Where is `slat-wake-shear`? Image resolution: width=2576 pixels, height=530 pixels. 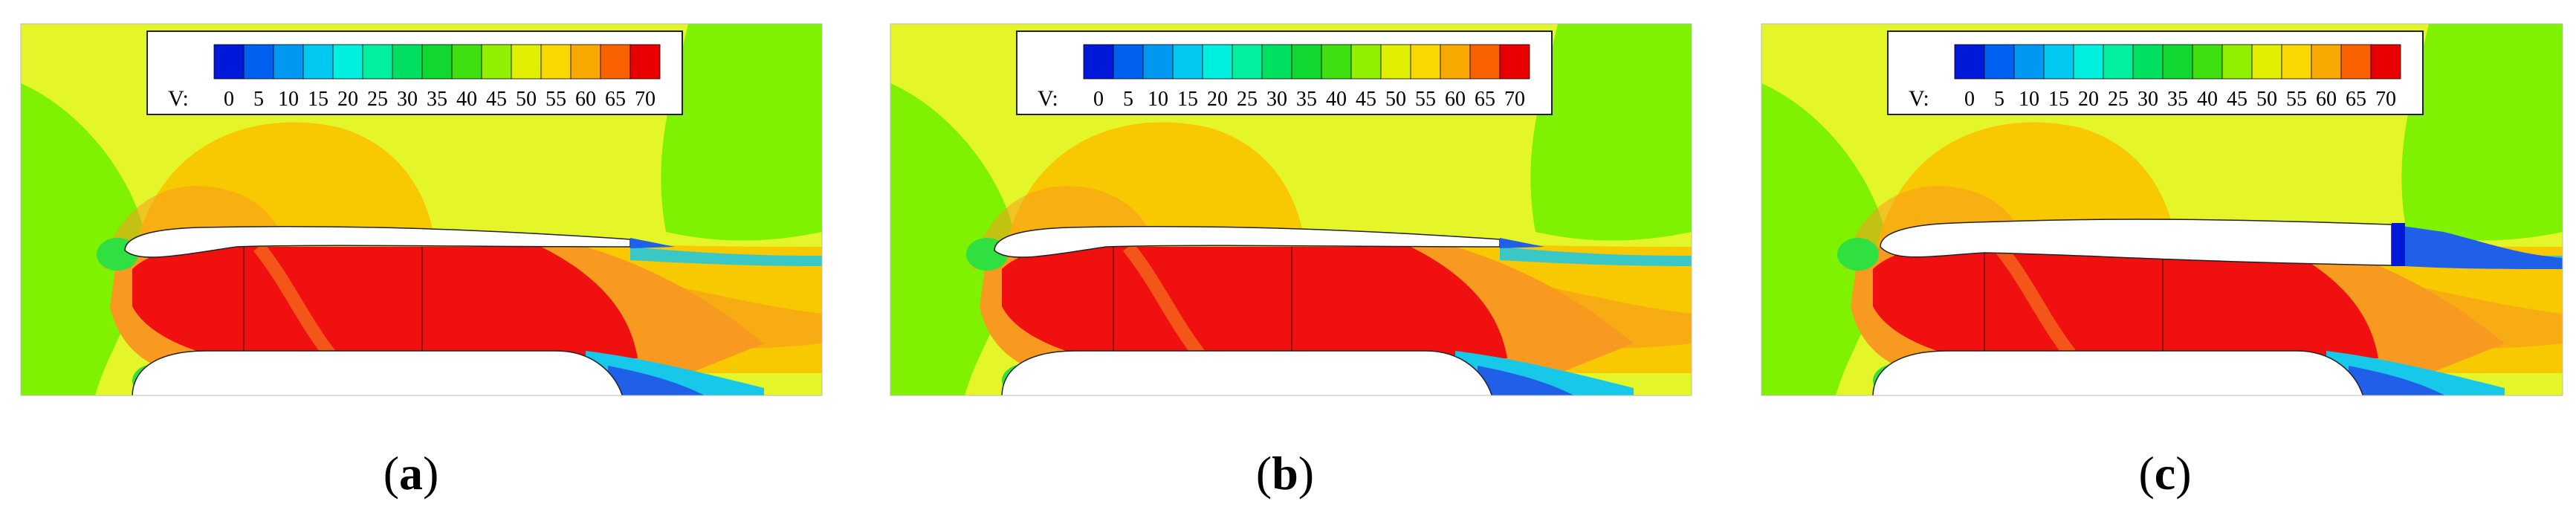
slat-wake-shear is located at coordinates (726, 256).